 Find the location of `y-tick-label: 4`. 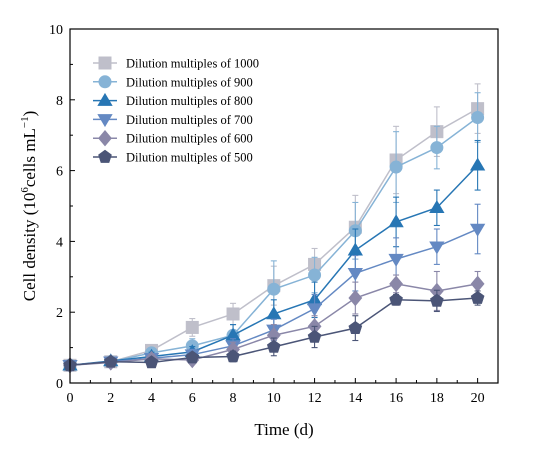

y-tick-label: 4 is located at coordinates (59, 242).